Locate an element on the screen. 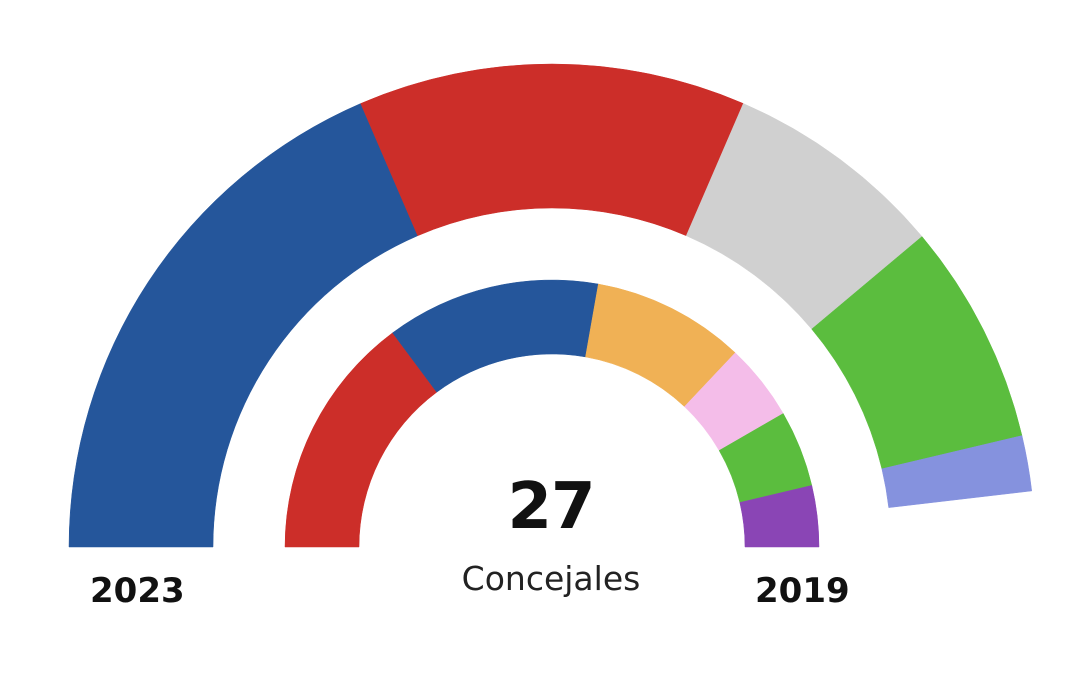 Image resolution: width=1080 pixels, height=675 pixels. total-seats-value: 27 is located at coordinates (551, 507).